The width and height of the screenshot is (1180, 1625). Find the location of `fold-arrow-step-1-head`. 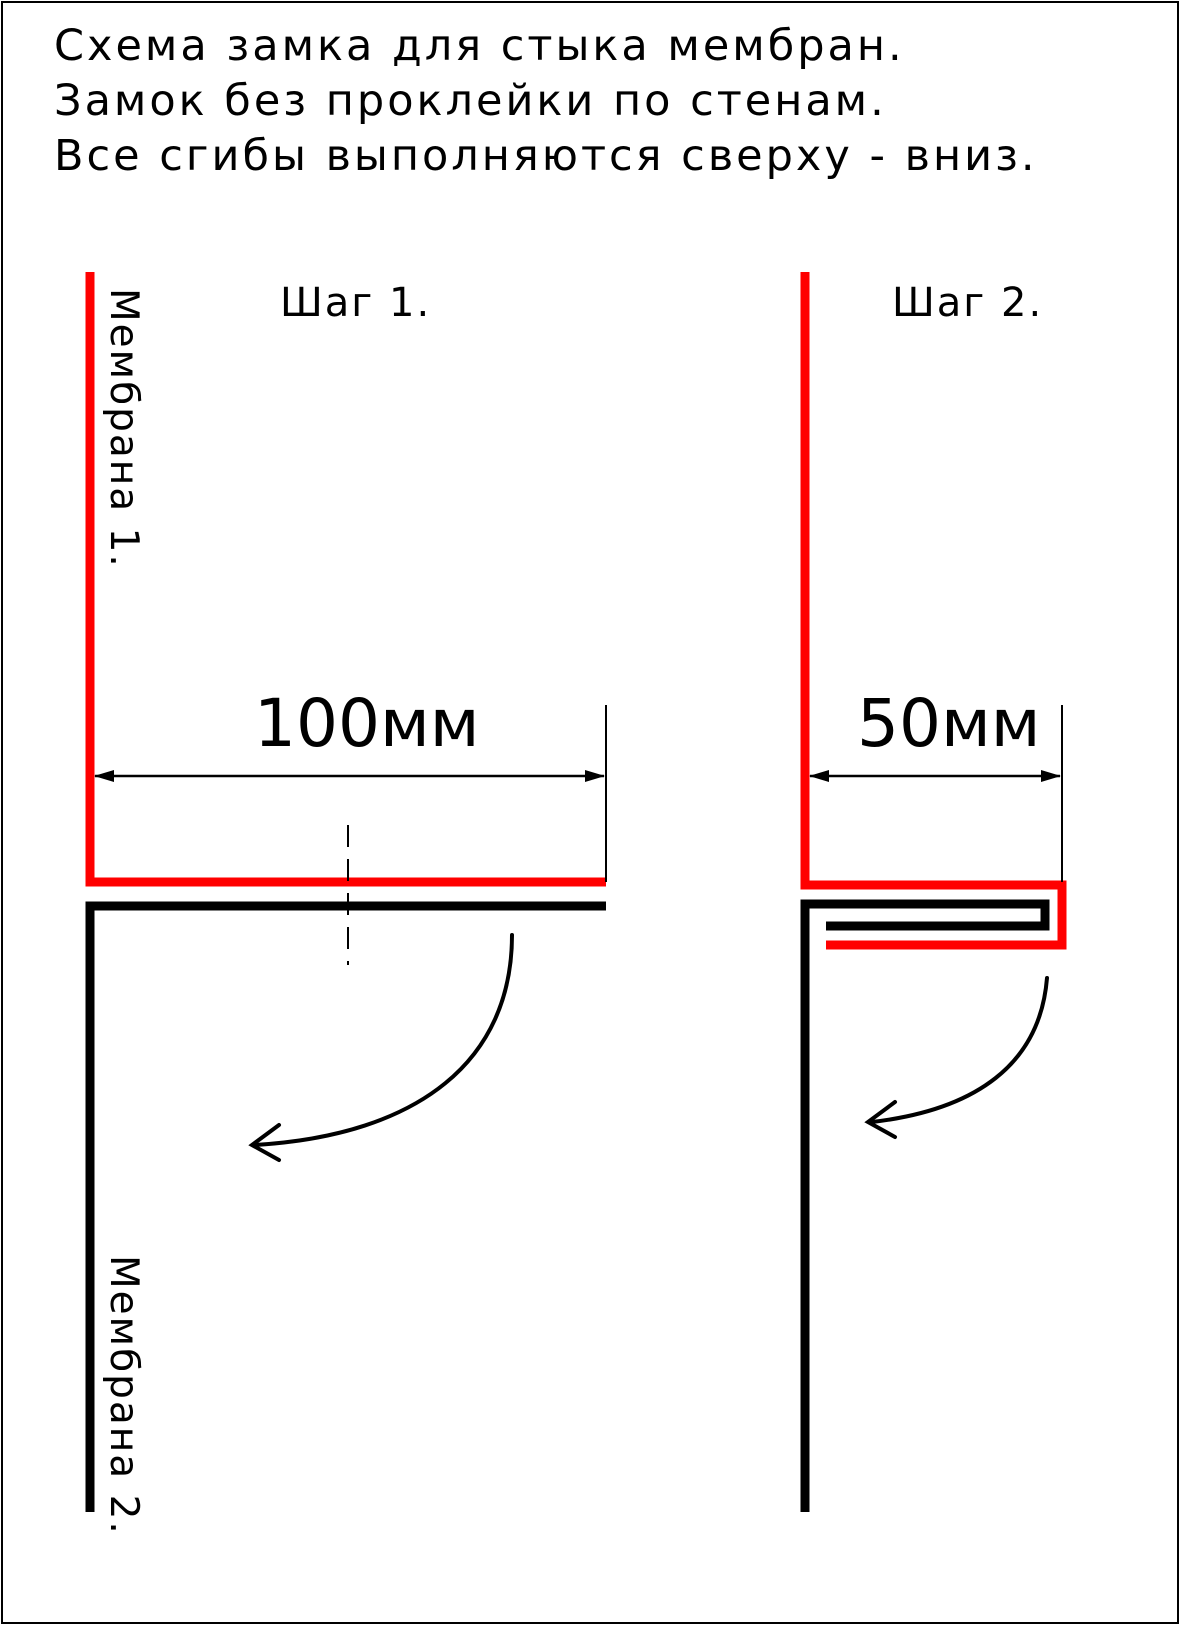

fold-arrow-step-1-head is located at coordinates (264, 1142).